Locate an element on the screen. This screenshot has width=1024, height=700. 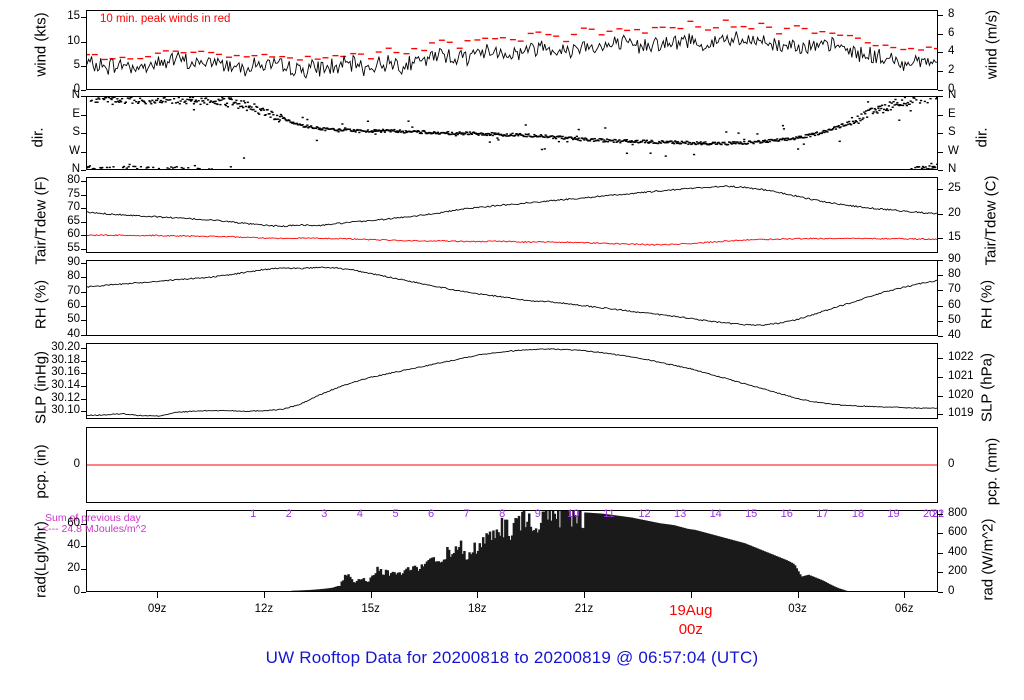
x-tick-label: 19Aug is located at coordinates (691, 610).